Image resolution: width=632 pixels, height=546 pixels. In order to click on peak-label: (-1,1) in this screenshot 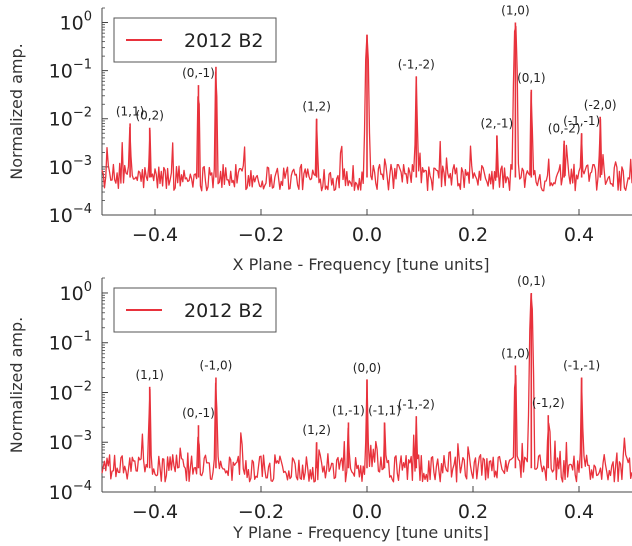, I will do `click(384, 410)`.